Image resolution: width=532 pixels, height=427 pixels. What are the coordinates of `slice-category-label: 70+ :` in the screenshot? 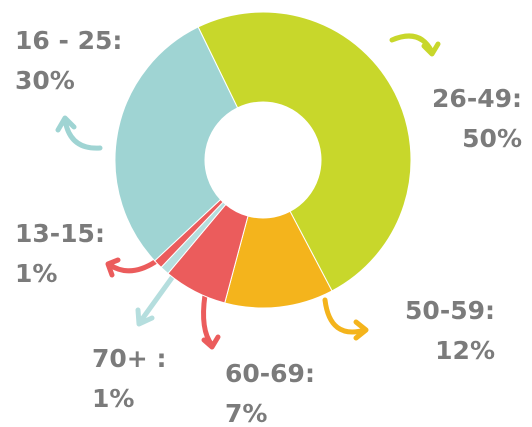 It's located at (129, 358).